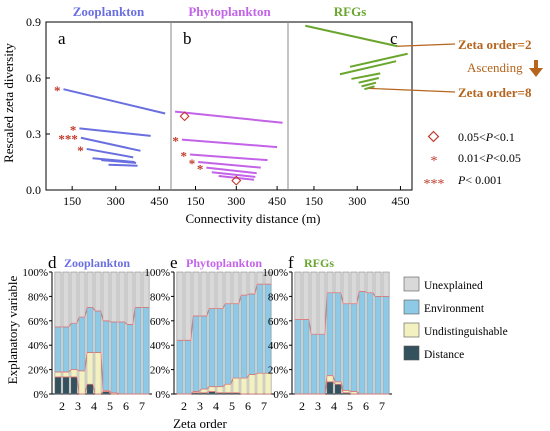  Describe the element at coordinates (187, 38) in the screenshot. I see `panel-letter: b` at that location.